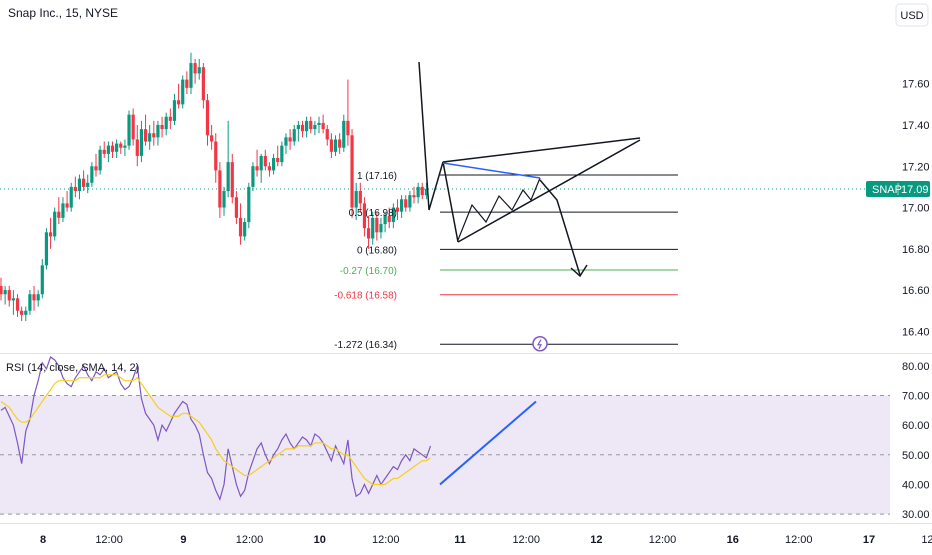 Image resolution: width=932 pixels, height=555 pixels. What do you see at coordinates (579, 271) in the screenshot?
I see `projection-arrow-head` at bounding box center [579, 271].